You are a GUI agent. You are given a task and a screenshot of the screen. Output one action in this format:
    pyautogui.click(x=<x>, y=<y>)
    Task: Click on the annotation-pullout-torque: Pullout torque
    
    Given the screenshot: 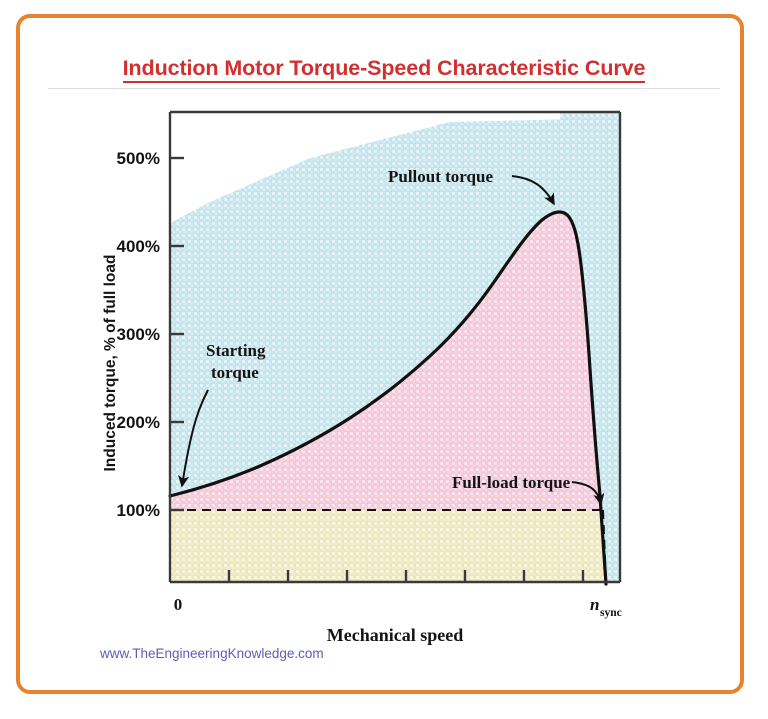 What is the action you would take?
    pyautogui.click(x=471, y=186)
    